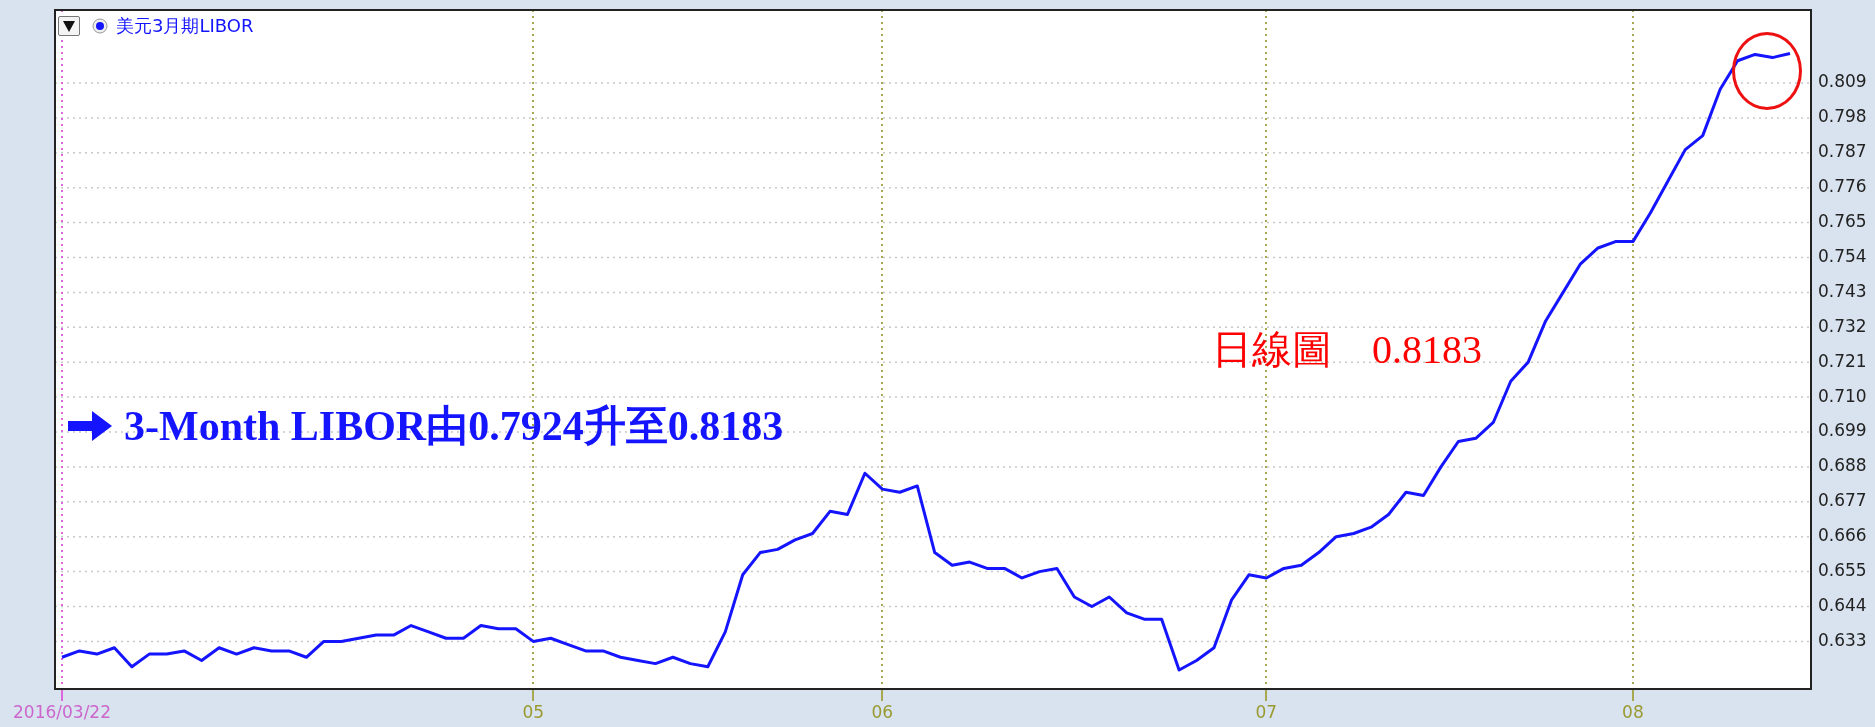 Image resolution: width=1875 pixels, height=727 pixels. Describe the element at coordinates (1842, 151) in the screenshot. I see `y-tick-label: 0.787` at that location.